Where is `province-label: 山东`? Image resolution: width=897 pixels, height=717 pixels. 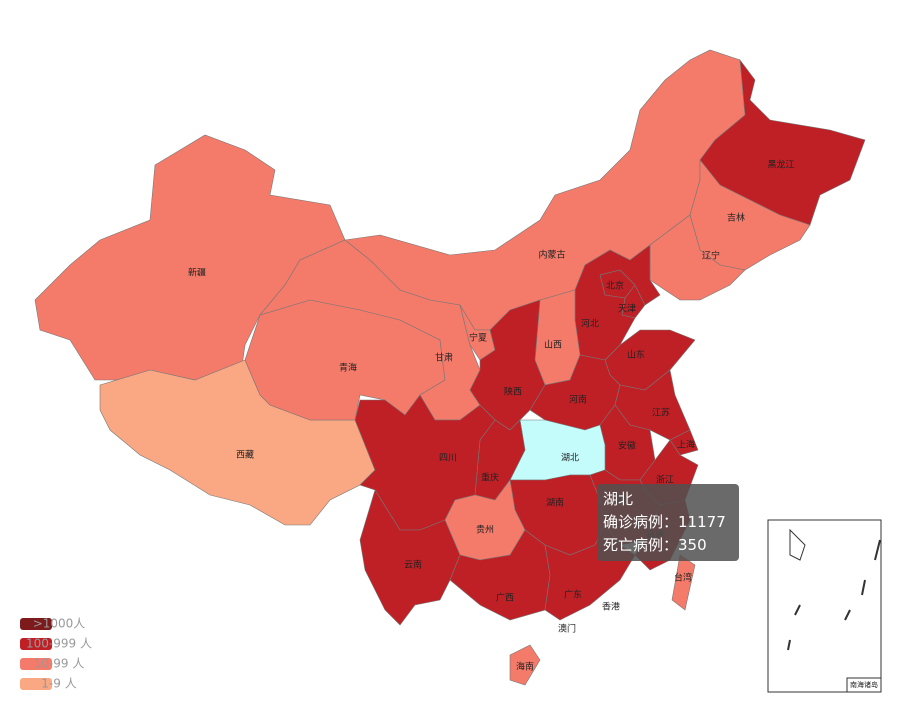
province-label: 山东 is located at coordinates (636, 355).